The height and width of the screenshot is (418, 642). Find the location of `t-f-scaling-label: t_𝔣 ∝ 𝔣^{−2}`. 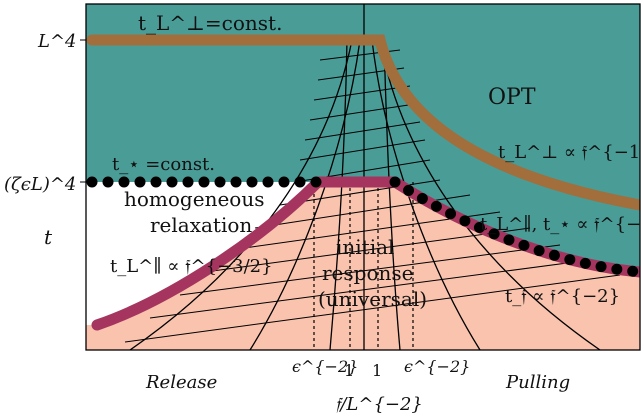

t-f-scaling-label: t_𝔣 ∝ 𝔣^{−2} is located at coordinates (562, 296).